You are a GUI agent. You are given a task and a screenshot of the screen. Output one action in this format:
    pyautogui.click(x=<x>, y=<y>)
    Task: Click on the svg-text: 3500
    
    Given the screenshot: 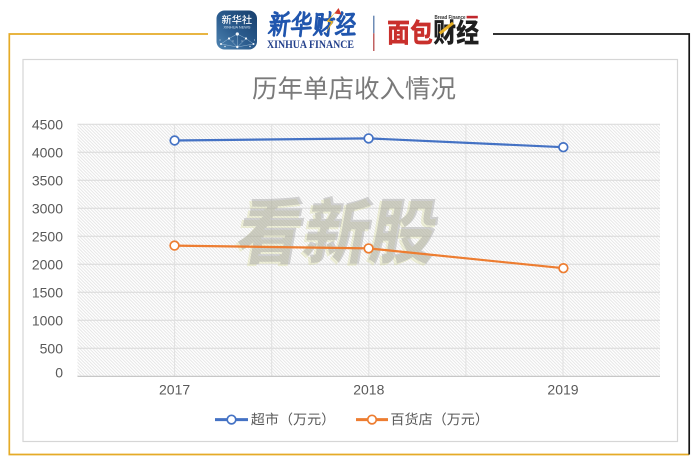 What is the action you would take?
    pyautogui.click(x=47, y=180)
    